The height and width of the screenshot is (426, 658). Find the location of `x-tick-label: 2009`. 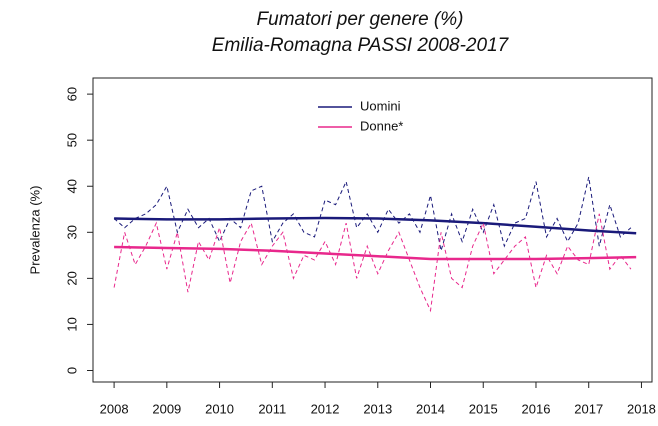

x-tick-label: 2009 is located at coordinates (166, 408).